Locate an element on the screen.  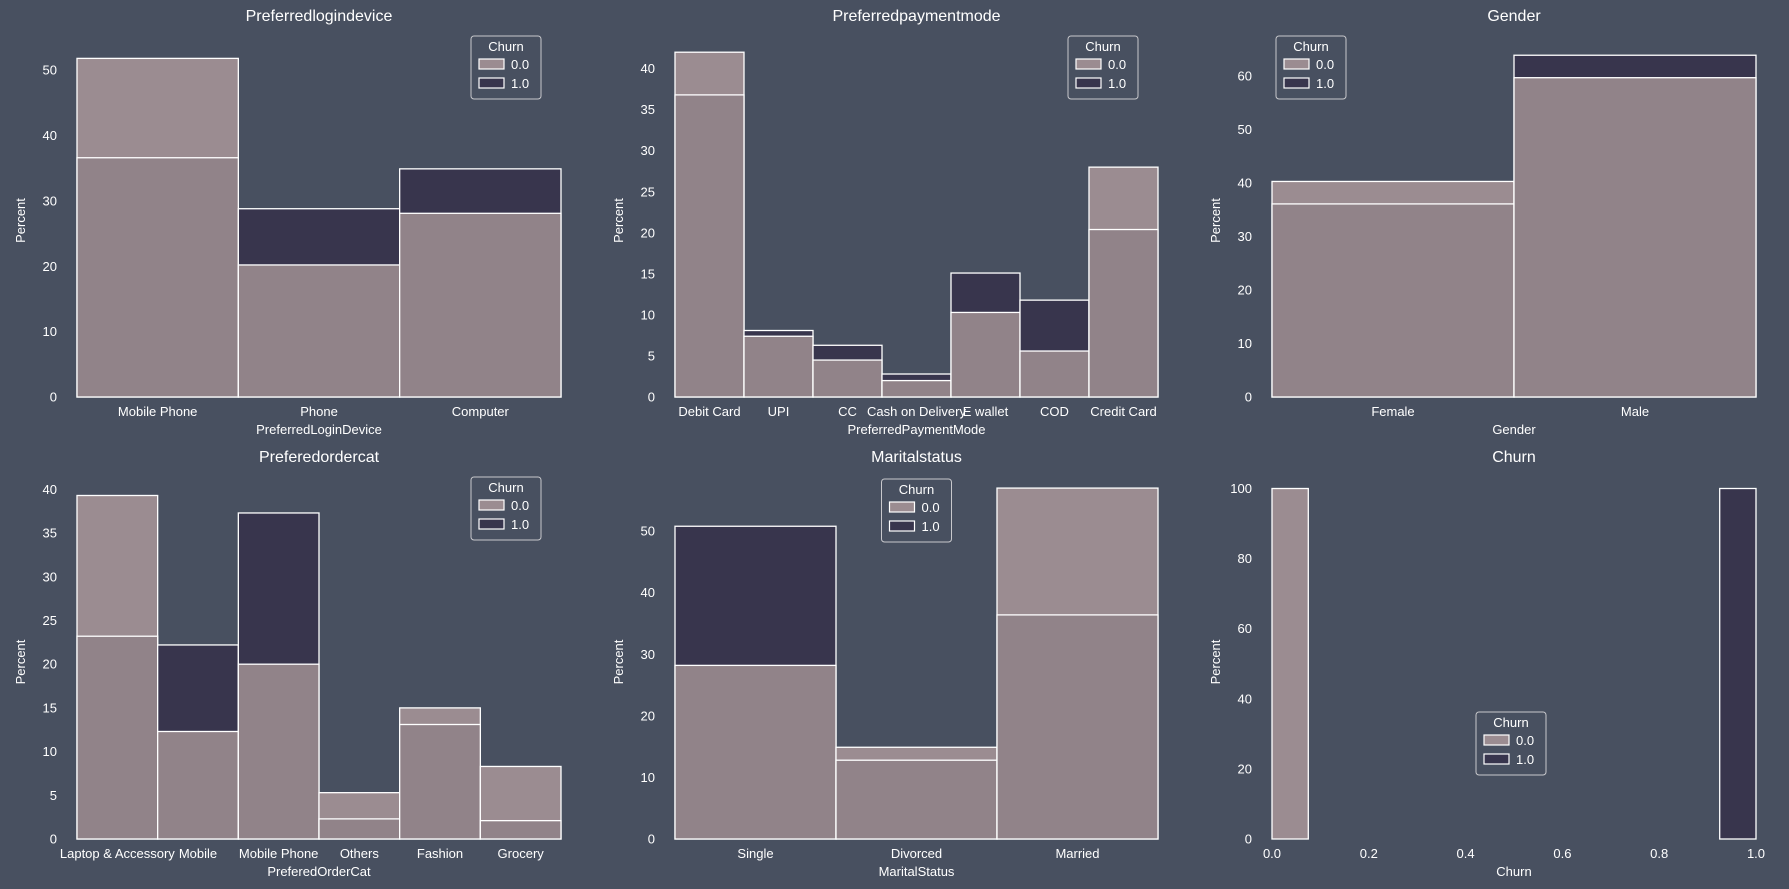
chart-title: Preferredlogindevice is located at coordinates (319, 16).